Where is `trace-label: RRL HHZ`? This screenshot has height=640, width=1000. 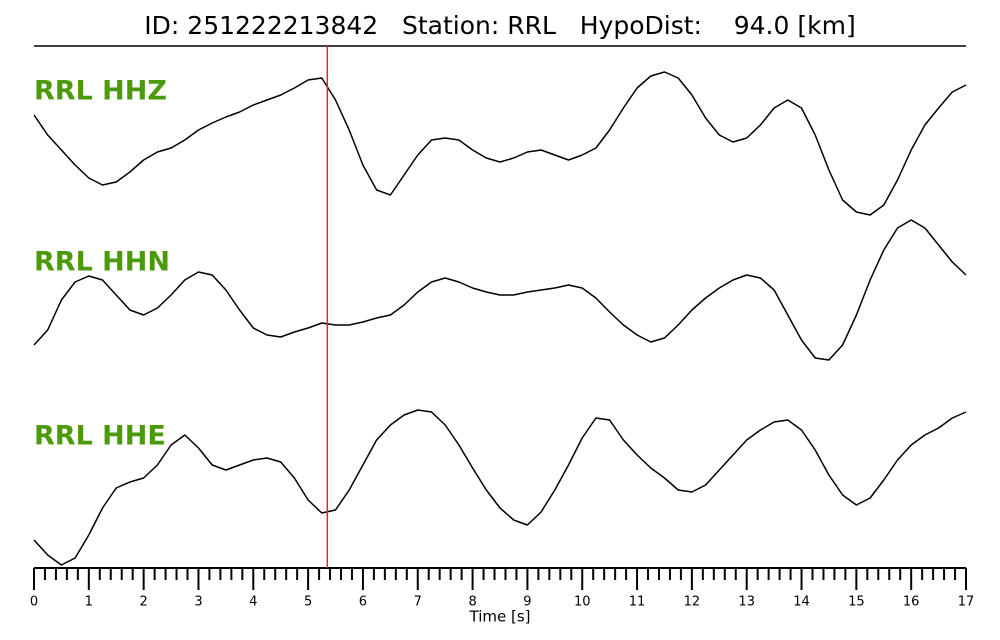 trace-label: RRL HHZ is located at coordinates (100, 91).